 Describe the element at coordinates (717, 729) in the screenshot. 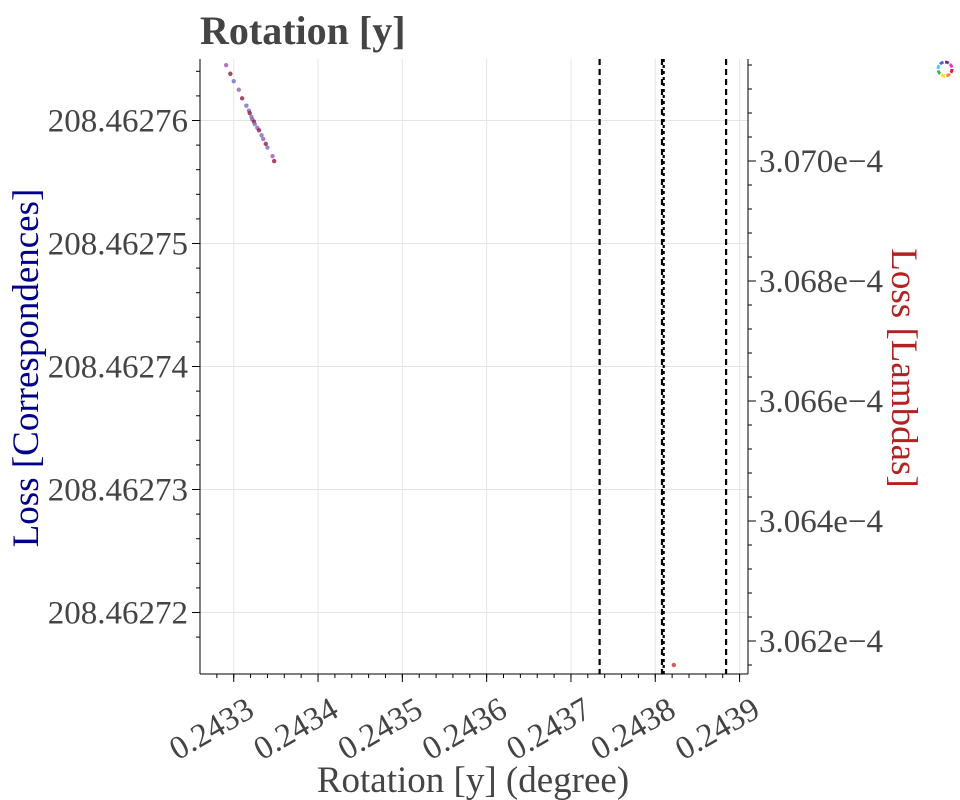

I see `x-tick-label: 0.2439` at that location.